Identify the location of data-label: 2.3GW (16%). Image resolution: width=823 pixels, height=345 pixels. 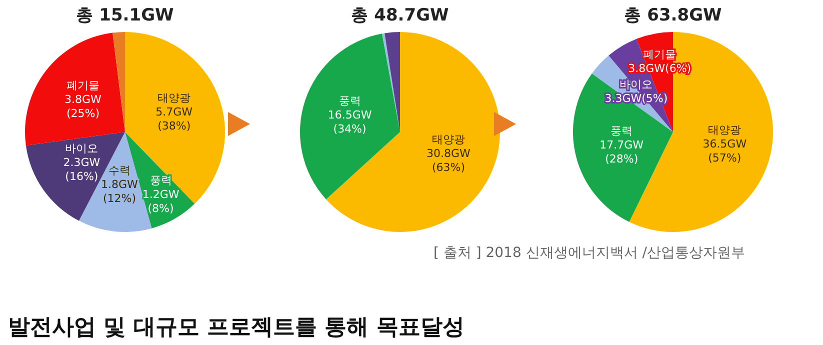
(81, 170).